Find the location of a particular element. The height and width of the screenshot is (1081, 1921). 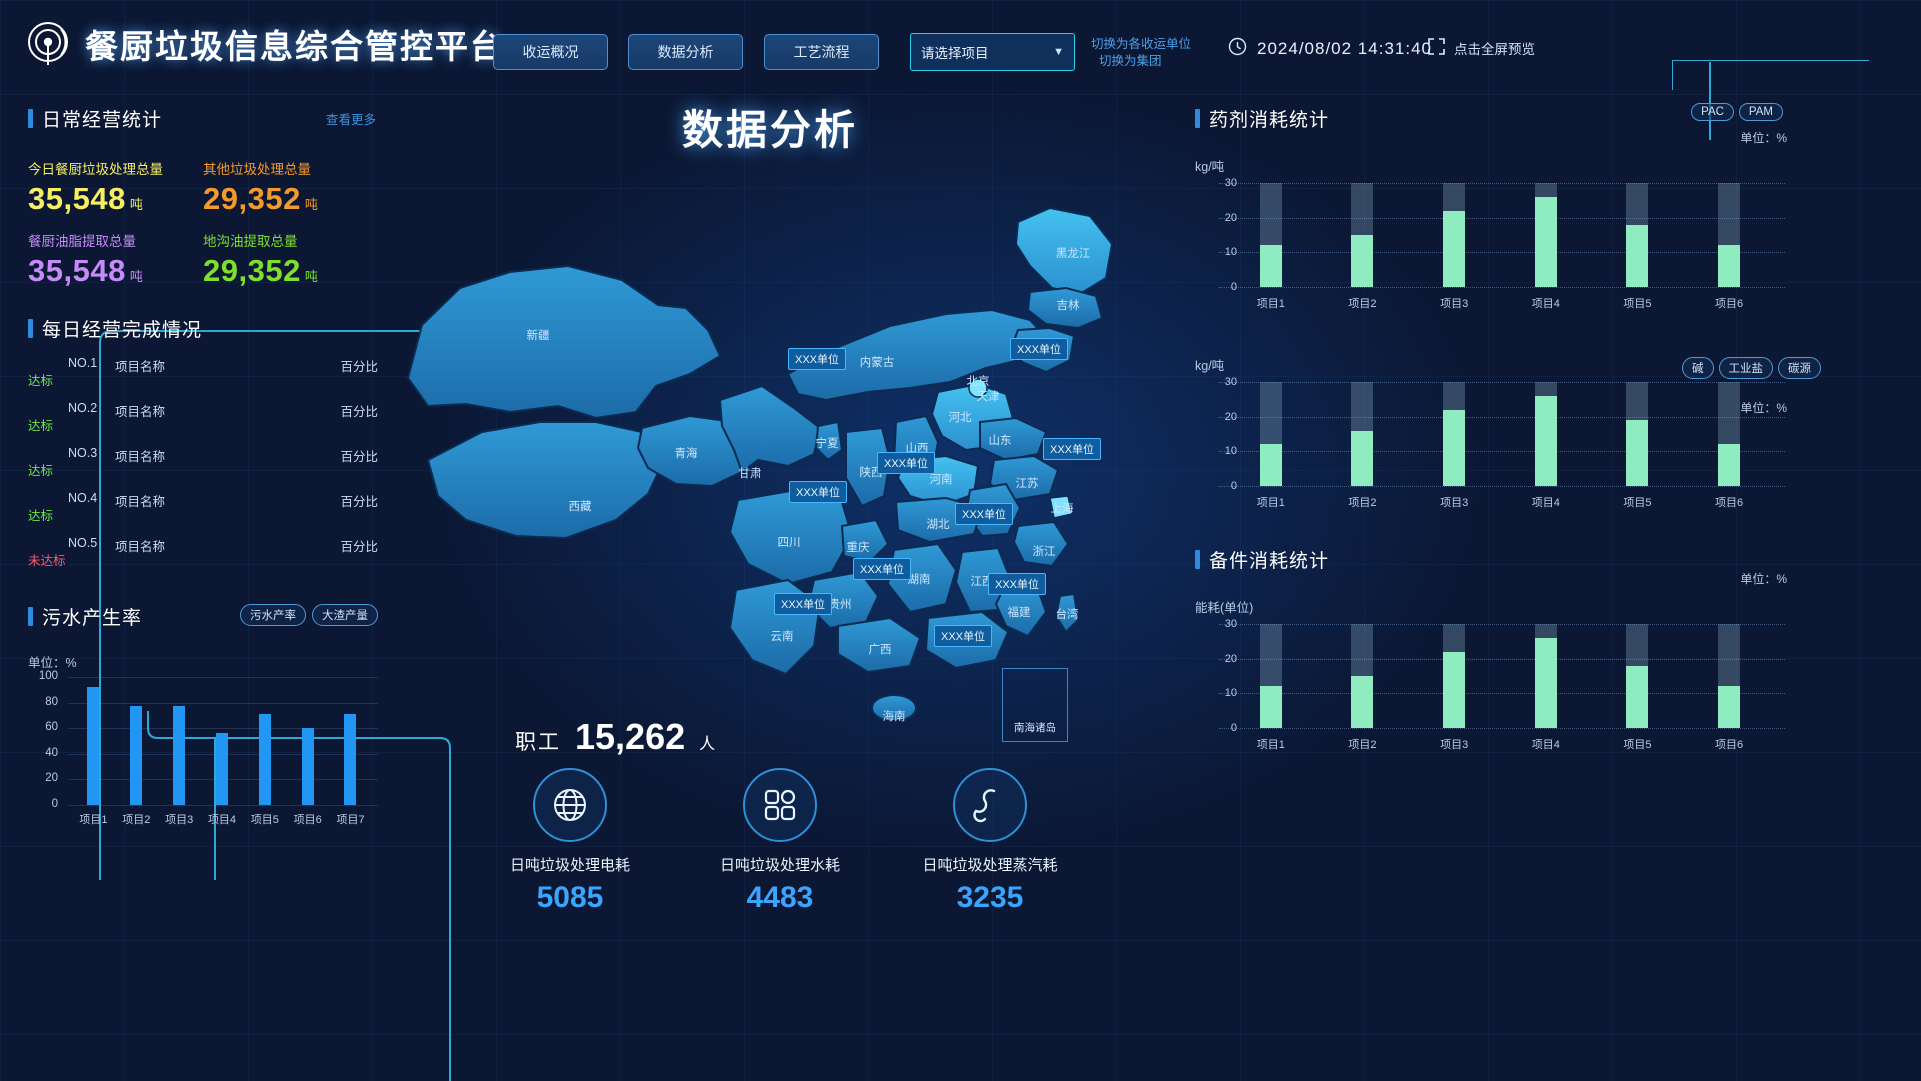

map-province-label: 台湾 is located at coordinates (1067, 615).